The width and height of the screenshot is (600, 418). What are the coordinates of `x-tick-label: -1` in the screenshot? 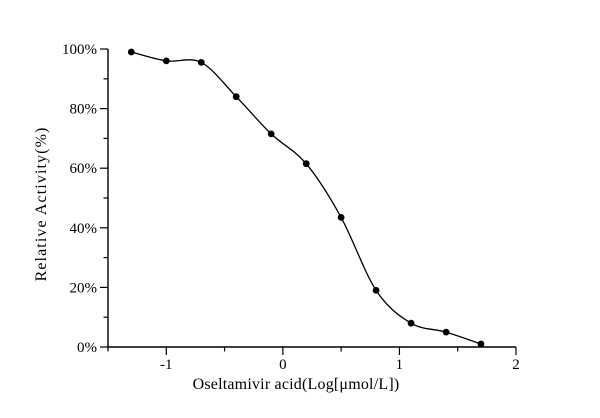 It's located at (166, 365).